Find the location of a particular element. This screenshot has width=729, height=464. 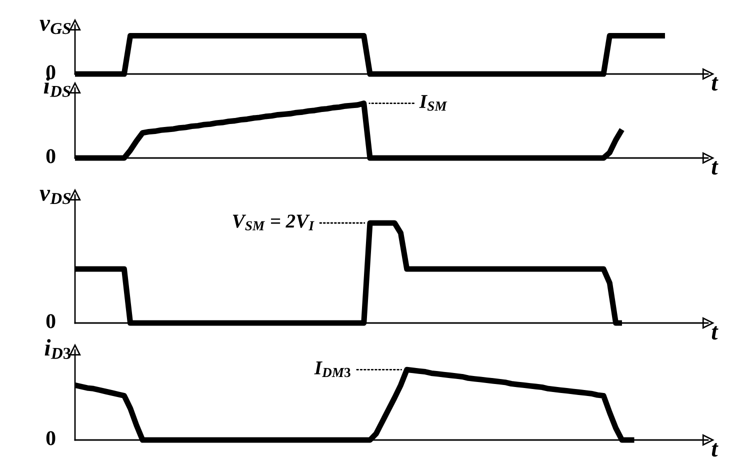

annotation: I$_{DM3}$ is located at coordinates (332, 370).